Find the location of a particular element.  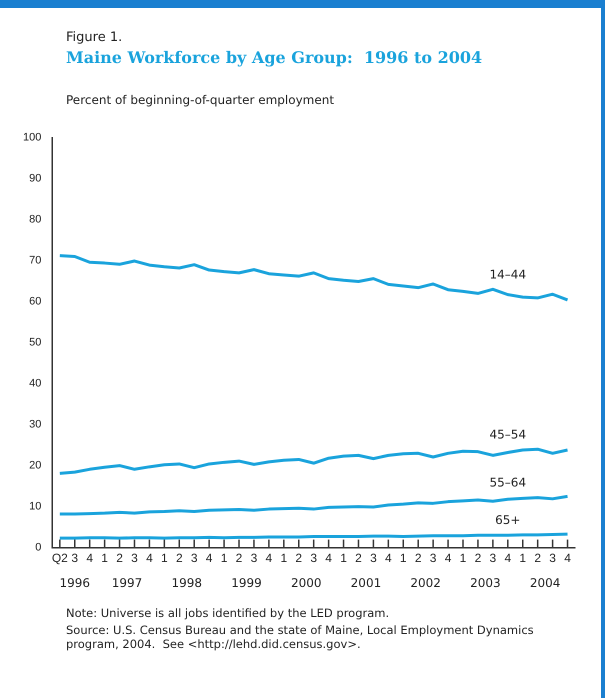

y-tick-label: 40 is located at coordinates (35, 384).